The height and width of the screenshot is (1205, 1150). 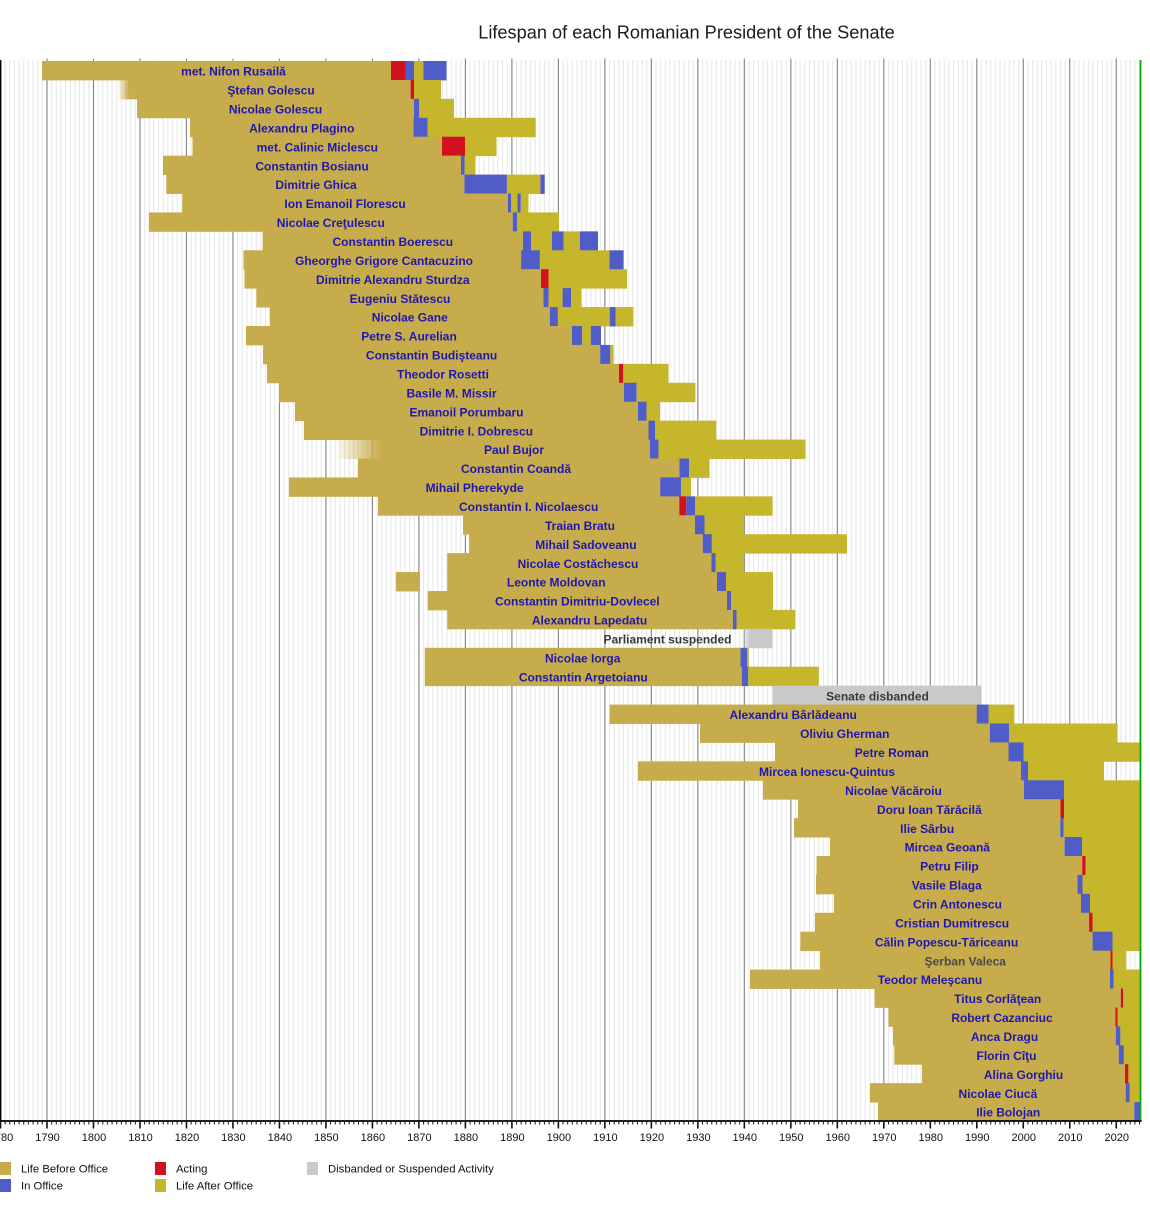 I want to click on svg-text: 1960, so click(x=838, y=1138).